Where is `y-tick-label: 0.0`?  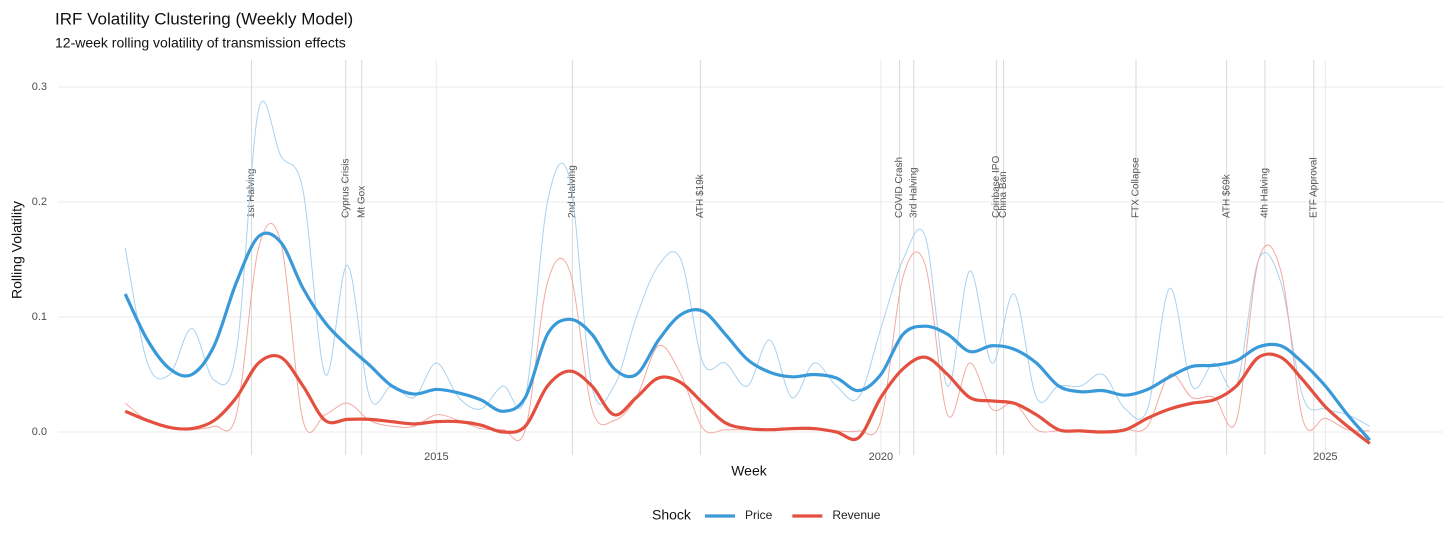 y-tick-label: 0.0 is located at coordinates (39, 432).